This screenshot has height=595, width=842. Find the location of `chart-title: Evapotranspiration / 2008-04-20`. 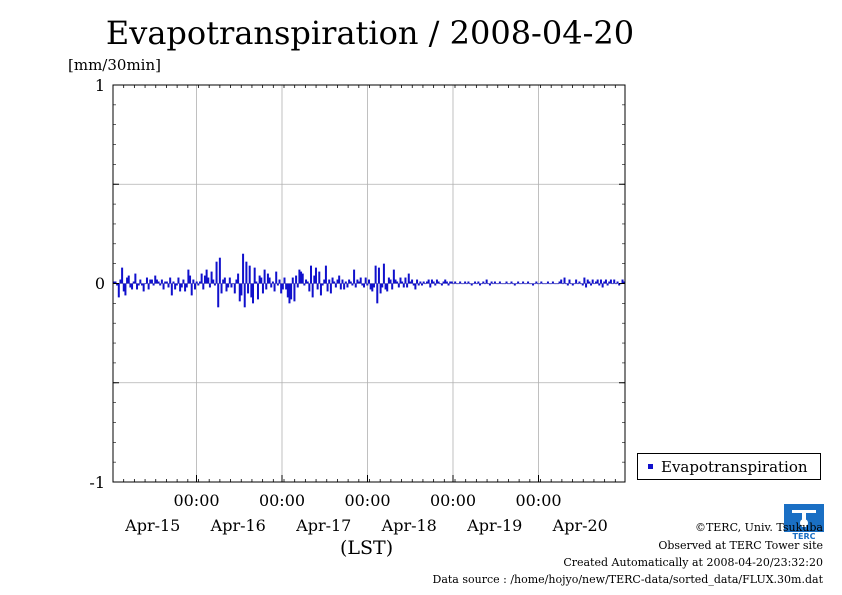

chart-title: Evapotranspiration / 2008-04-20 is located at coordinates (370, 33).